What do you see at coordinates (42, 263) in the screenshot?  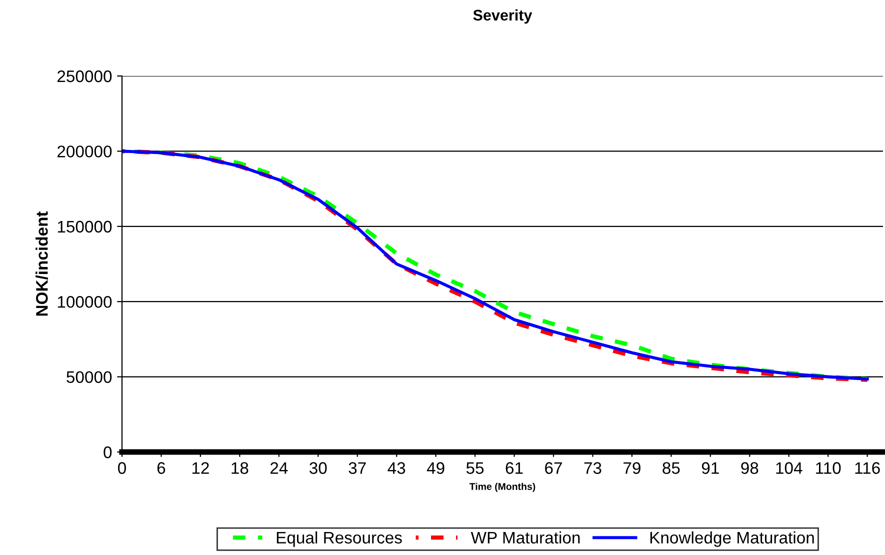 I see `y-axis-title: NOK/incident` at bounding box center [42, 263].